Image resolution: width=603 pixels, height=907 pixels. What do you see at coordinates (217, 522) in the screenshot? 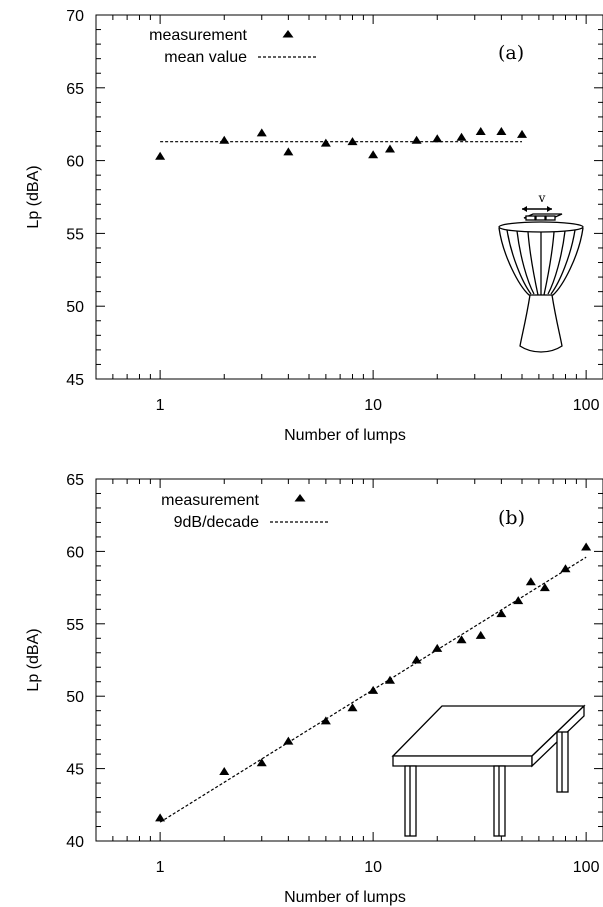
I see `legend-entry-9db-decade: 9dB/decade` at bounding box center [217, 522].